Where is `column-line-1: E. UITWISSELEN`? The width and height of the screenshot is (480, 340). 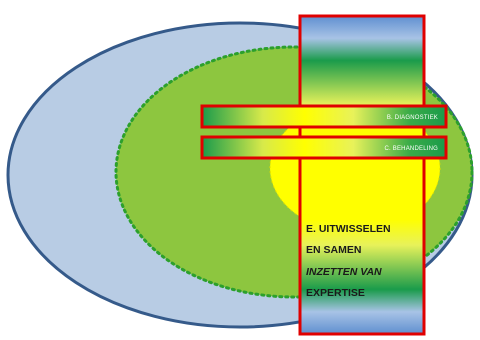
column-line-1: E. UITWISSELEN is located at coordinates (348, 229).